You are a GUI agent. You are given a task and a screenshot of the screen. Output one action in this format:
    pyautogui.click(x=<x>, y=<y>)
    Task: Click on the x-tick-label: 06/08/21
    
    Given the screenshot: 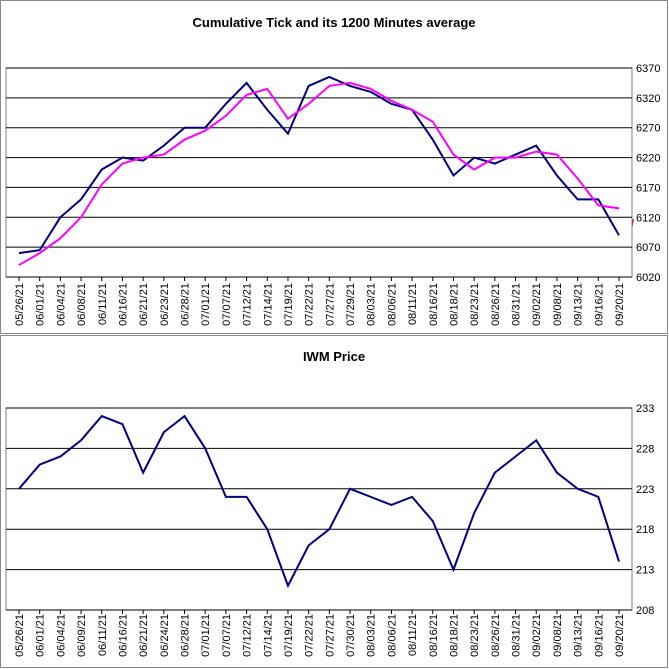 What is the action you would take?
    pyautogui.click(x=82, y=304)
    